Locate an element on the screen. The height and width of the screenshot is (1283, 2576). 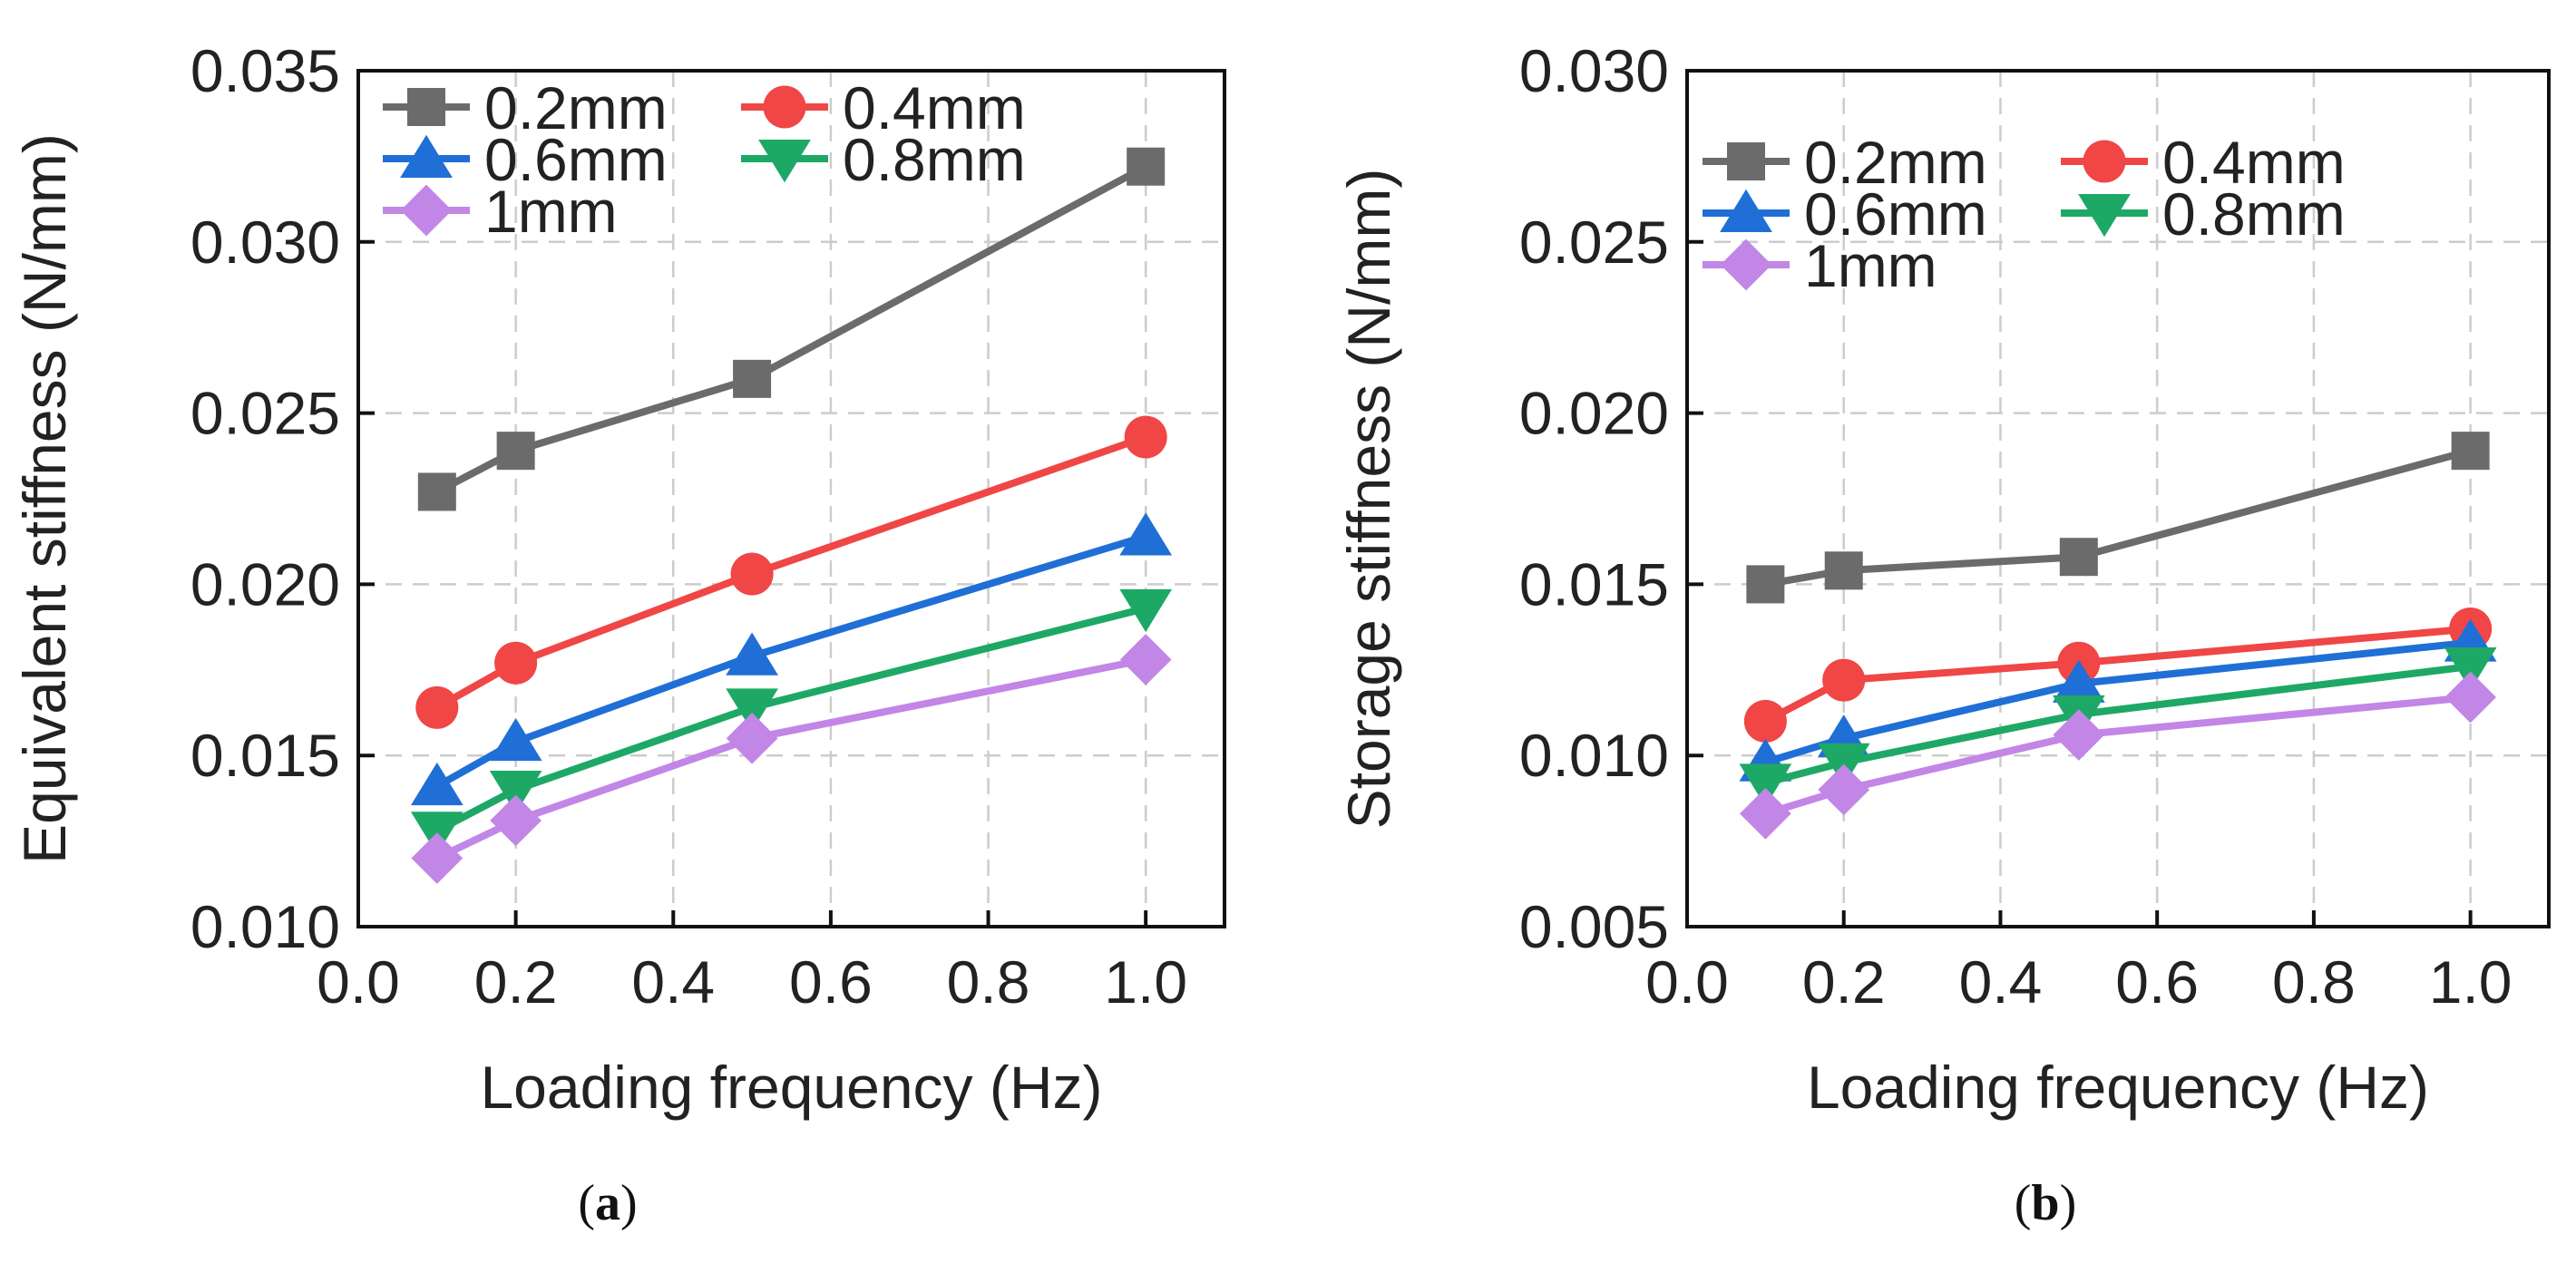
caption-b: (b) is located at coordinates (2045, 1203).